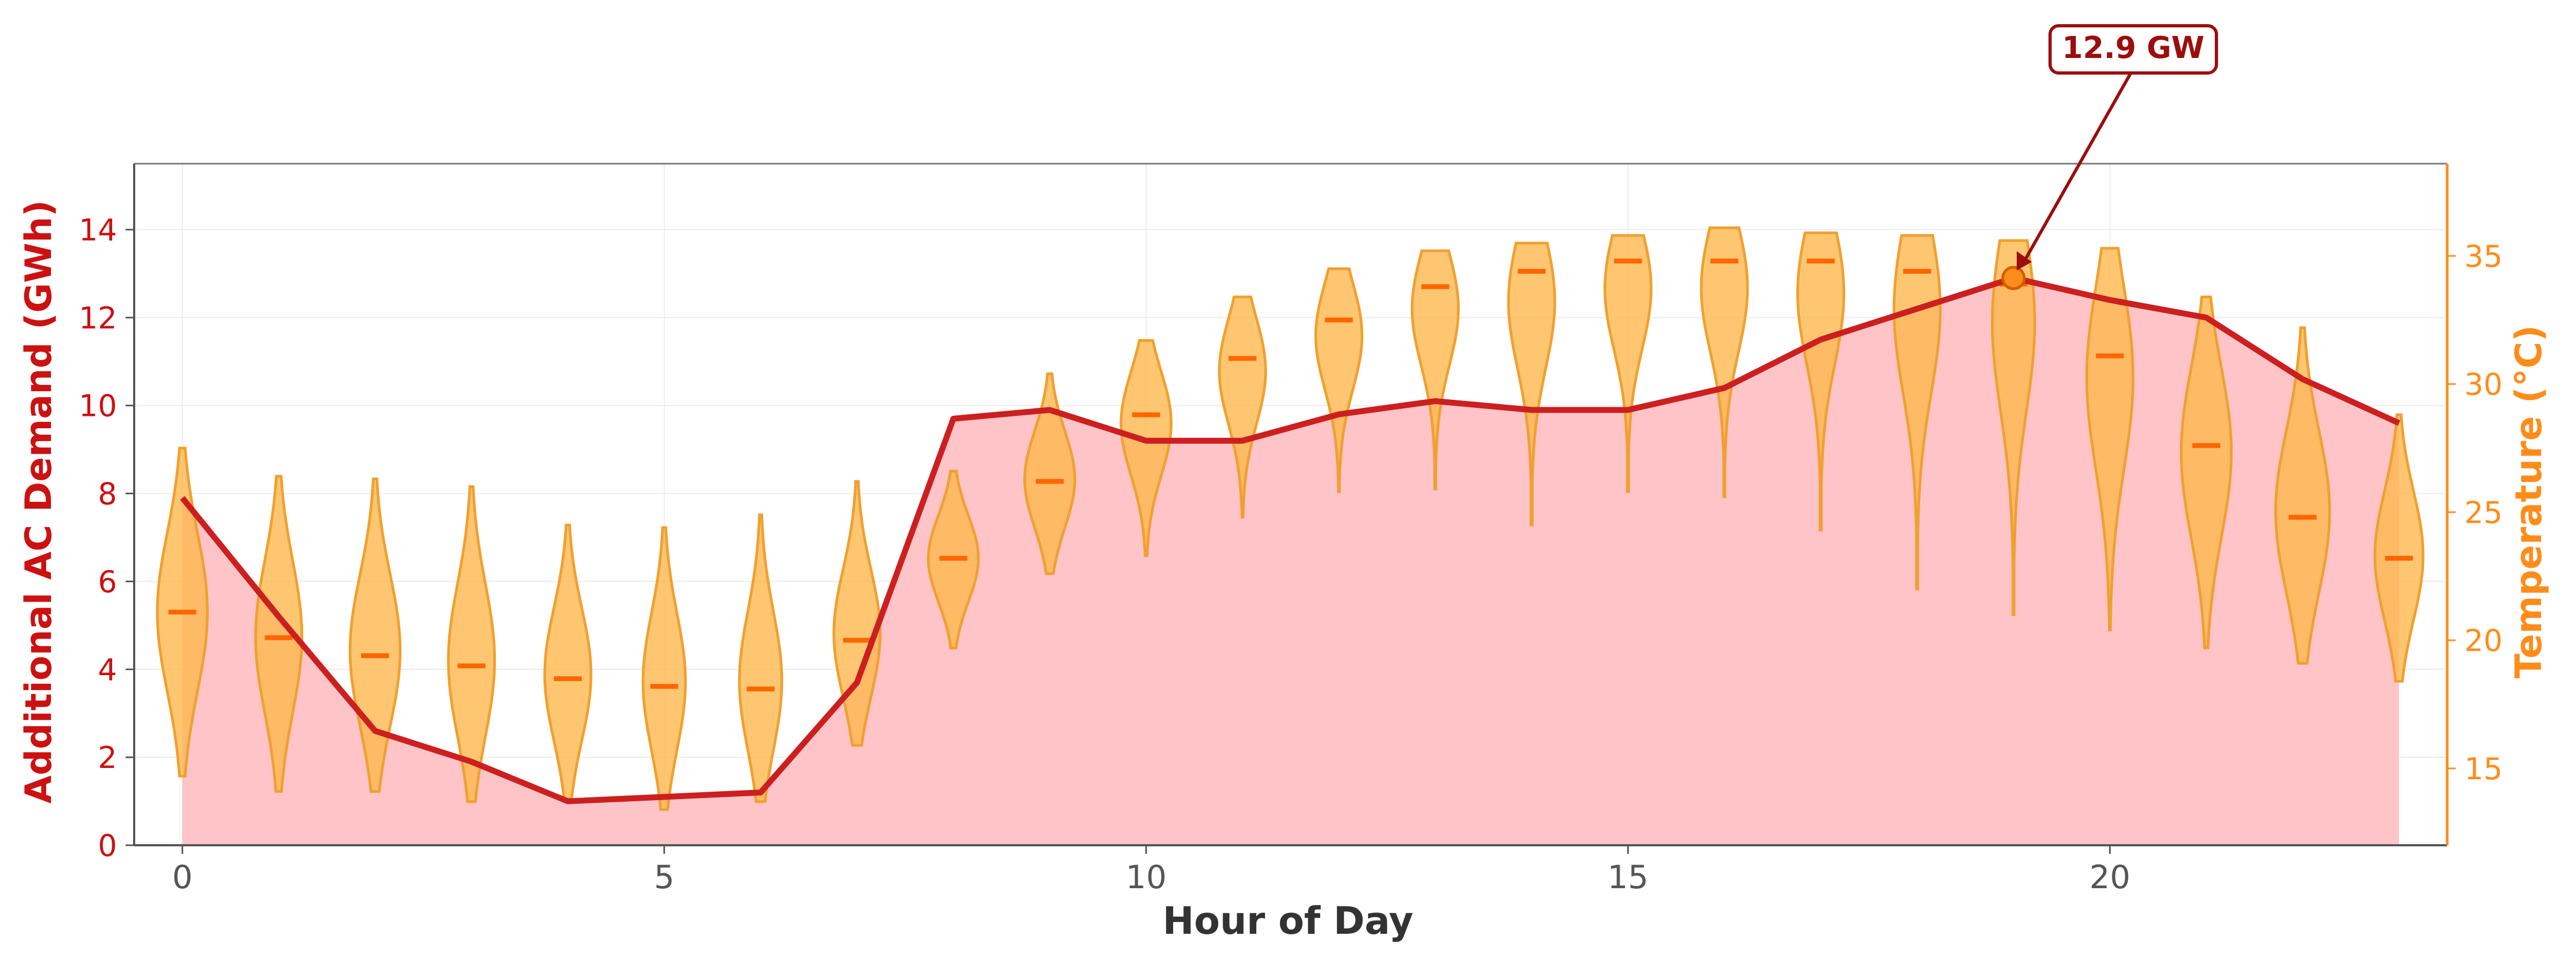 The image size is (2576, 966). I want to click on y2-tick-label: 15, so click(2483, 769).